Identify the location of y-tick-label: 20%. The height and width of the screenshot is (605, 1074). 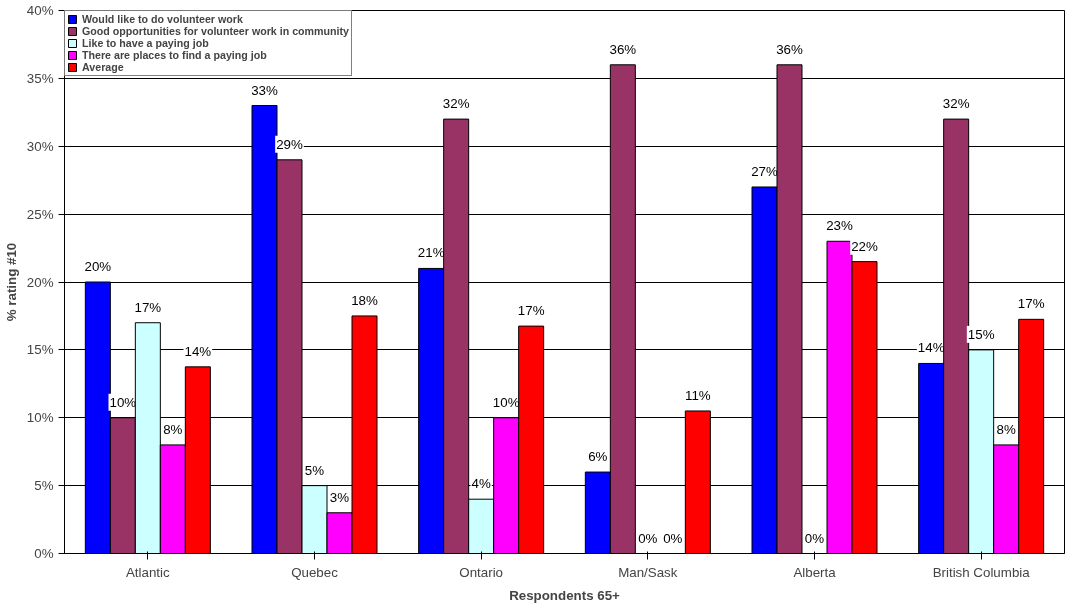
(40, 282).